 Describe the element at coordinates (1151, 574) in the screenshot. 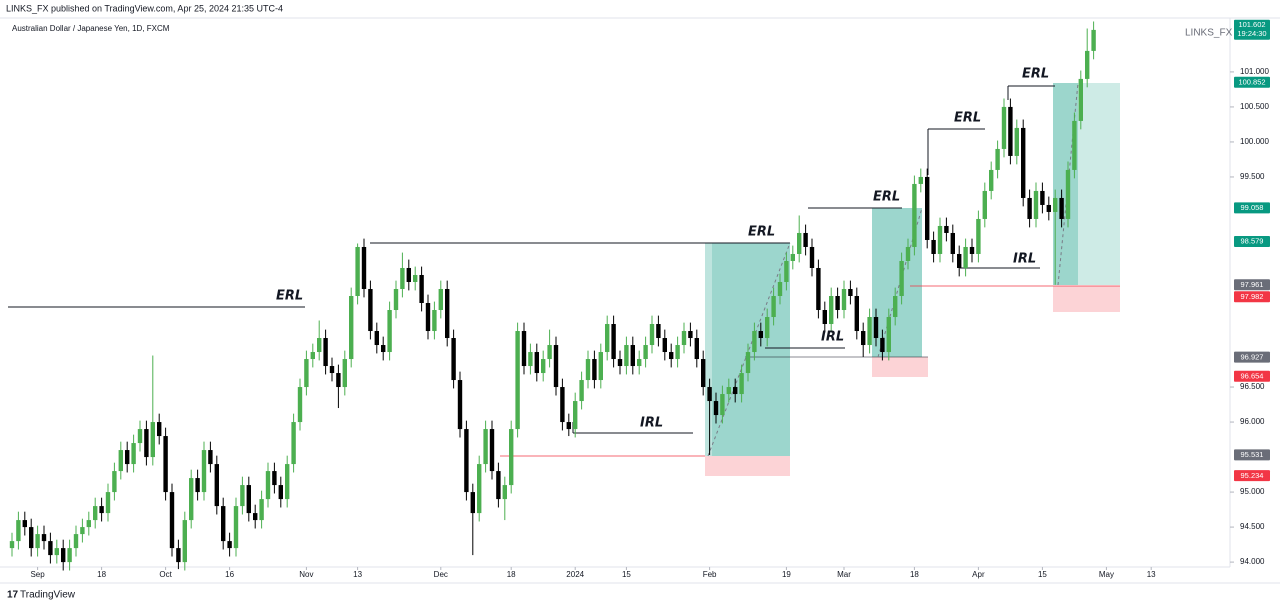

I see `x-tick-label: 13` at that location.